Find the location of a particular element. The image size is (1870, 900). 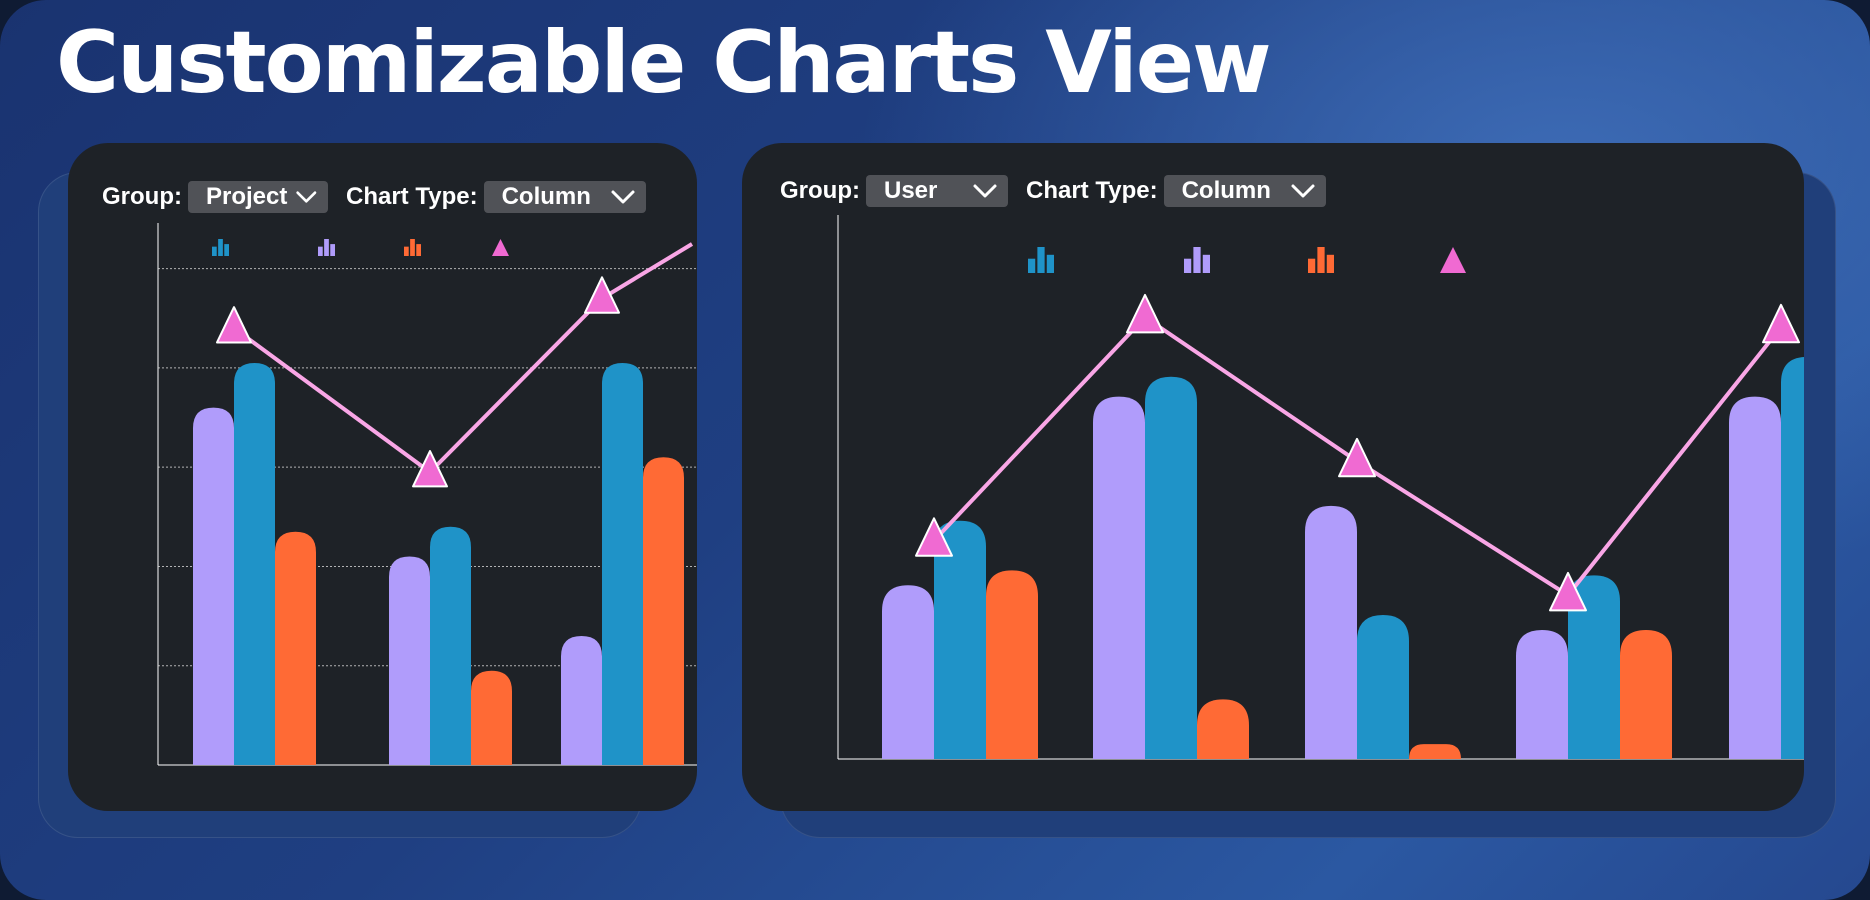

time-spent-line is located at coordinates (463, 358).